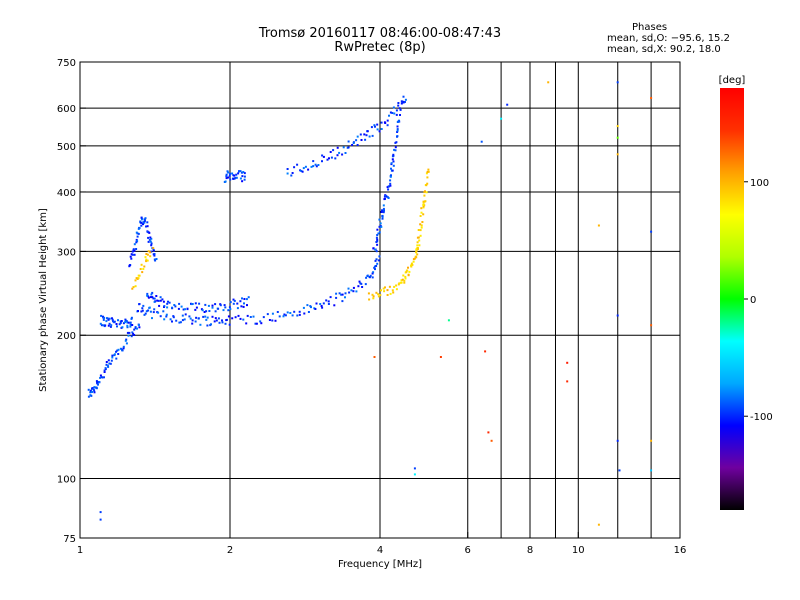 The height and width of the screenshot is (600, 800). Describe the element at coordinates (66, 193) in the screenshot. I see `y-tick-label: 400` at that location.